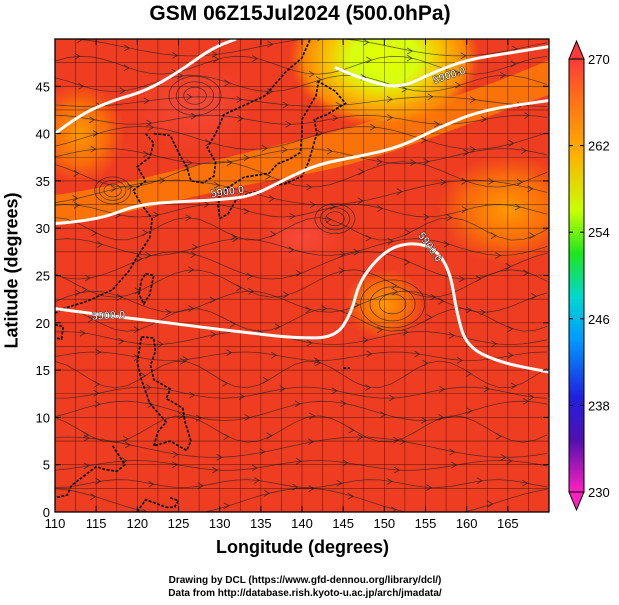  What do you see at coordinates (43, 323) in the screenshot?
I see `y-tick-label: 20` at bounding box center [43, 323].